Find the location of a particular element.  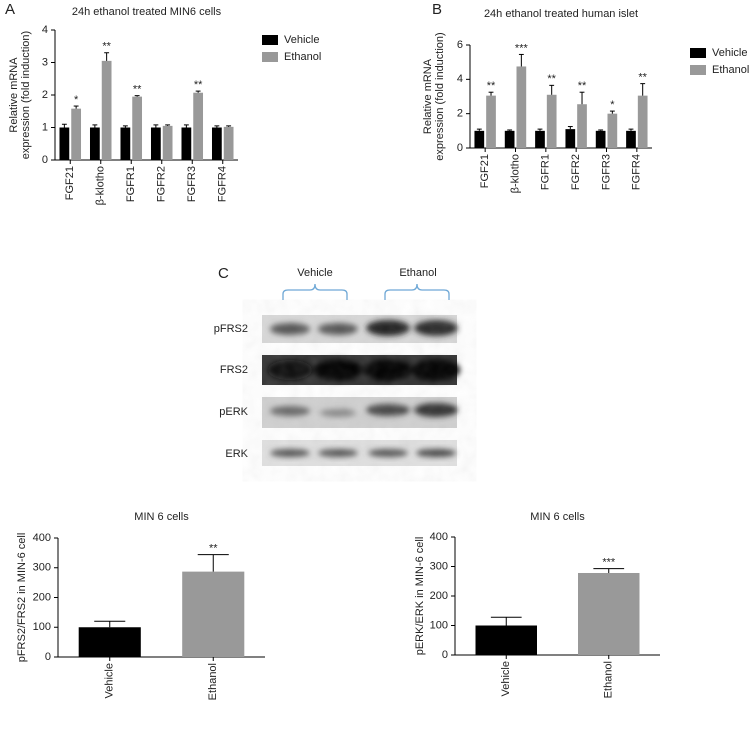

chart-title: MIN 6 cells is located at coordinates (161, 517).